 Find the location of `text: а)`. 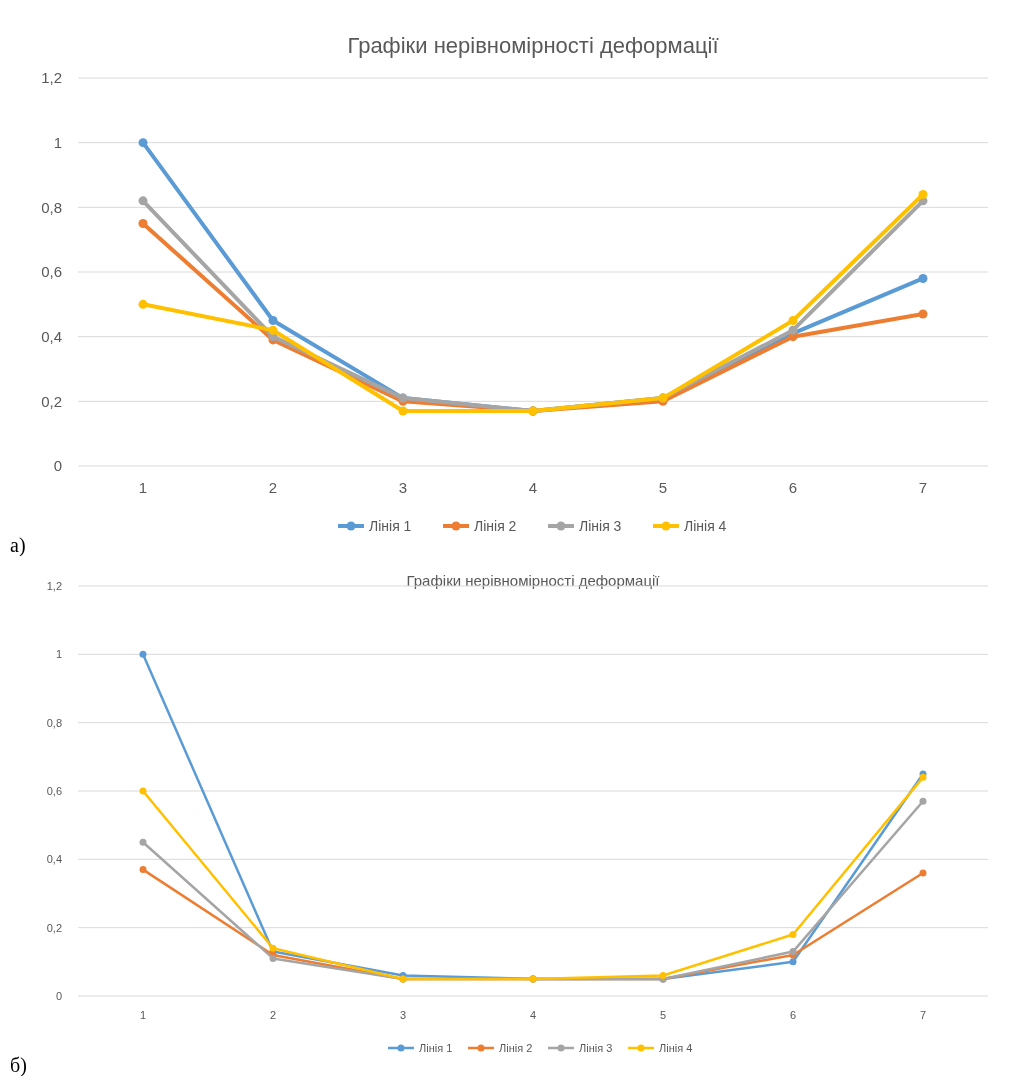

text: а) is located at coordinates (18, 545).